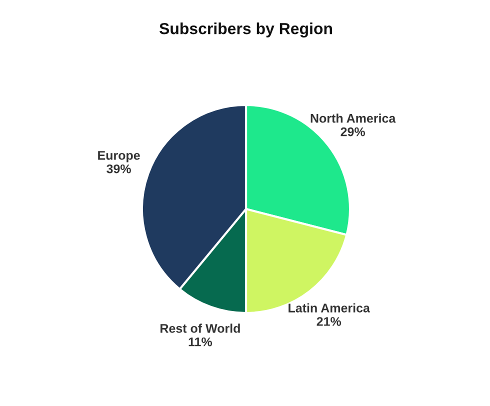 This screenshot has height=406, width=490. I want to click on data-label: 29%, so click(353, 131).